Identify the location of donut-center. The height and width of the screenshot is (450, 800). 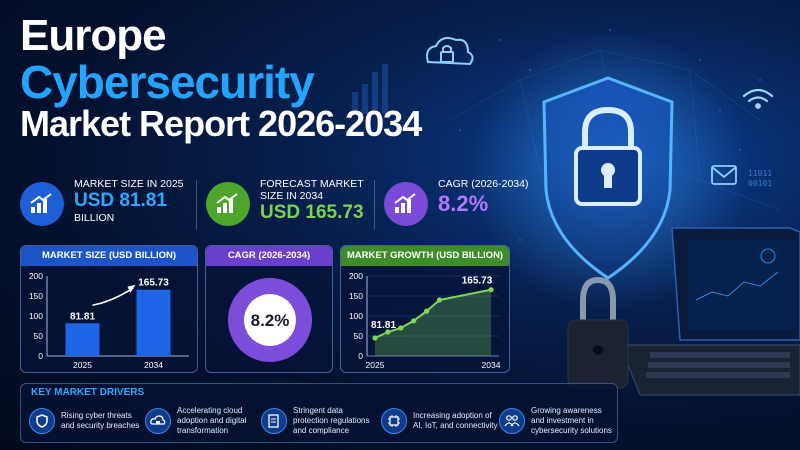
(270, 320).